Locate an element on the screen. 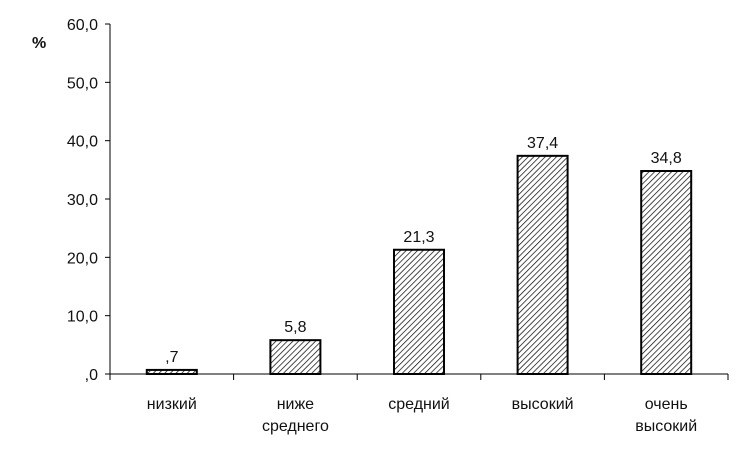  data-label: ,7 is located at coordinates (171, 357).